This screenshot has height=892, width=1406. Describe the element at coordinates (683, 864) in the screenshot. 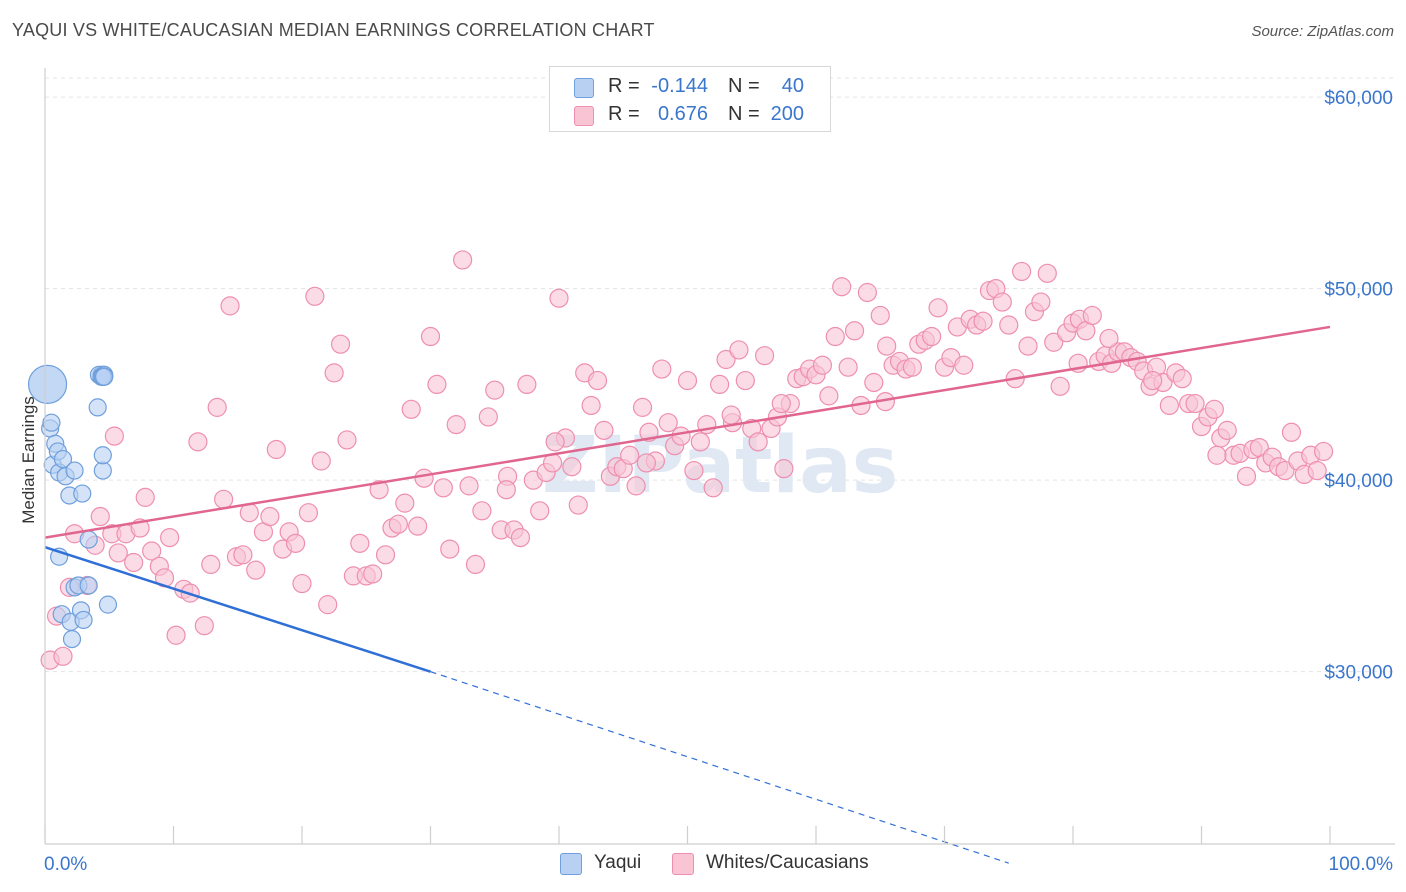

I see `white-legend-swatch` at that location.